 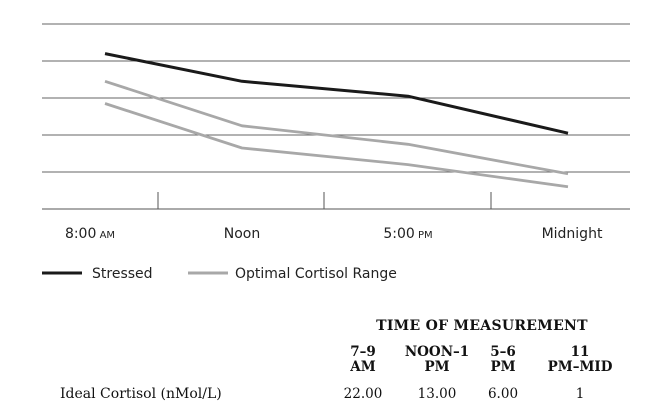 What do you see at coordinates (141, 394) in the screenshot?
I see `row-label: Ideal Cortisol (nMol/L)` at bounding box center [141, 394].